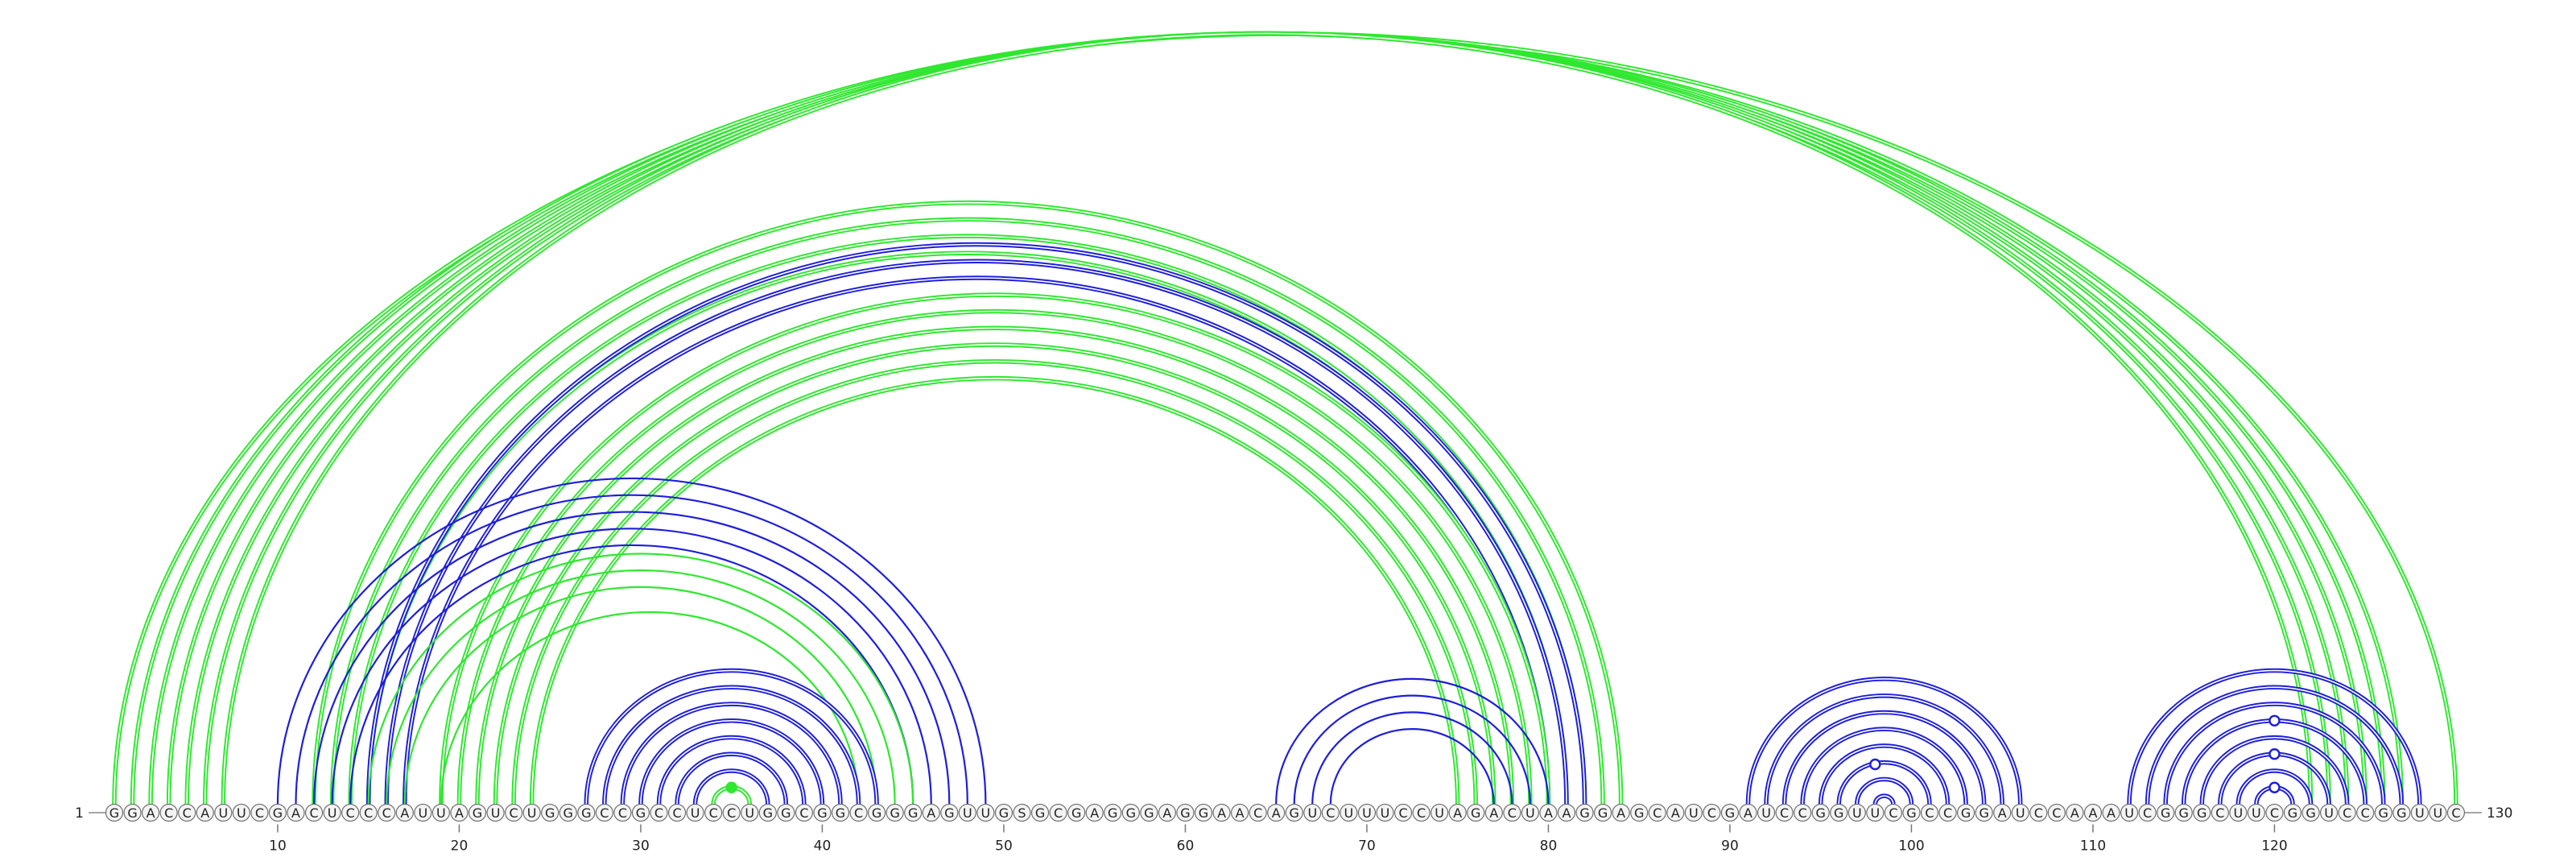  What do you see at coordinates (423, 812) in the screenshot?
I see `nucleotide-18: U` at bounding box center [423, 812].